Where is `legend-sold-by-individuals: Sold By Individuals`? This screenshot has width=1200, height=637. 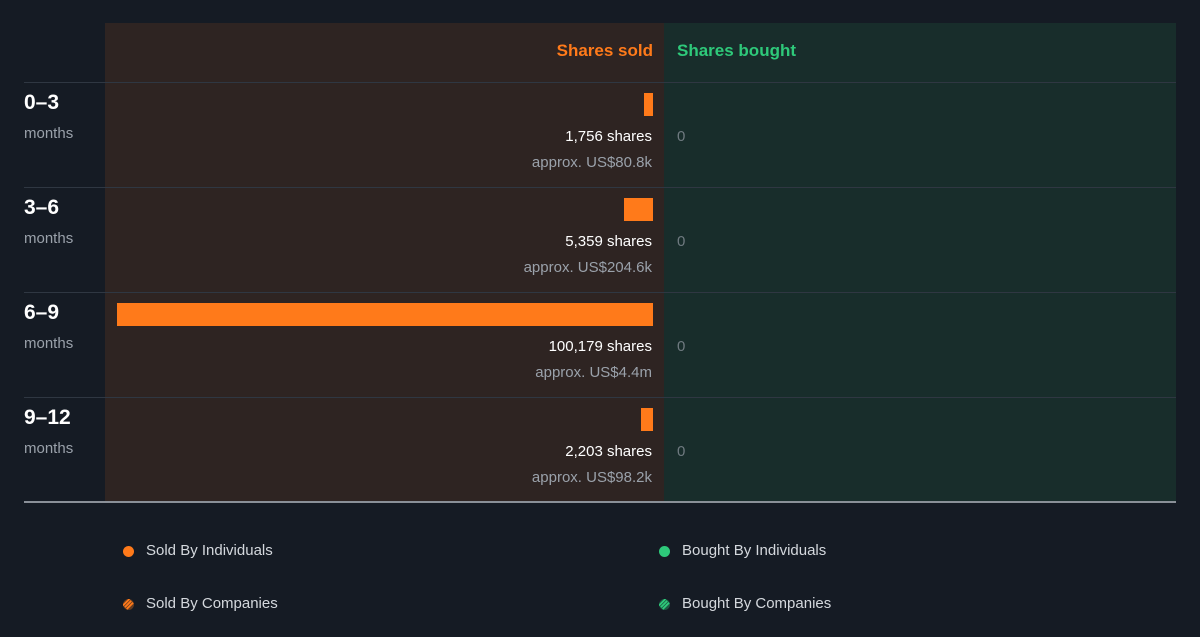
legend-sold-by-individuals: Sold By Individuals is located at coordinates (198, 551).